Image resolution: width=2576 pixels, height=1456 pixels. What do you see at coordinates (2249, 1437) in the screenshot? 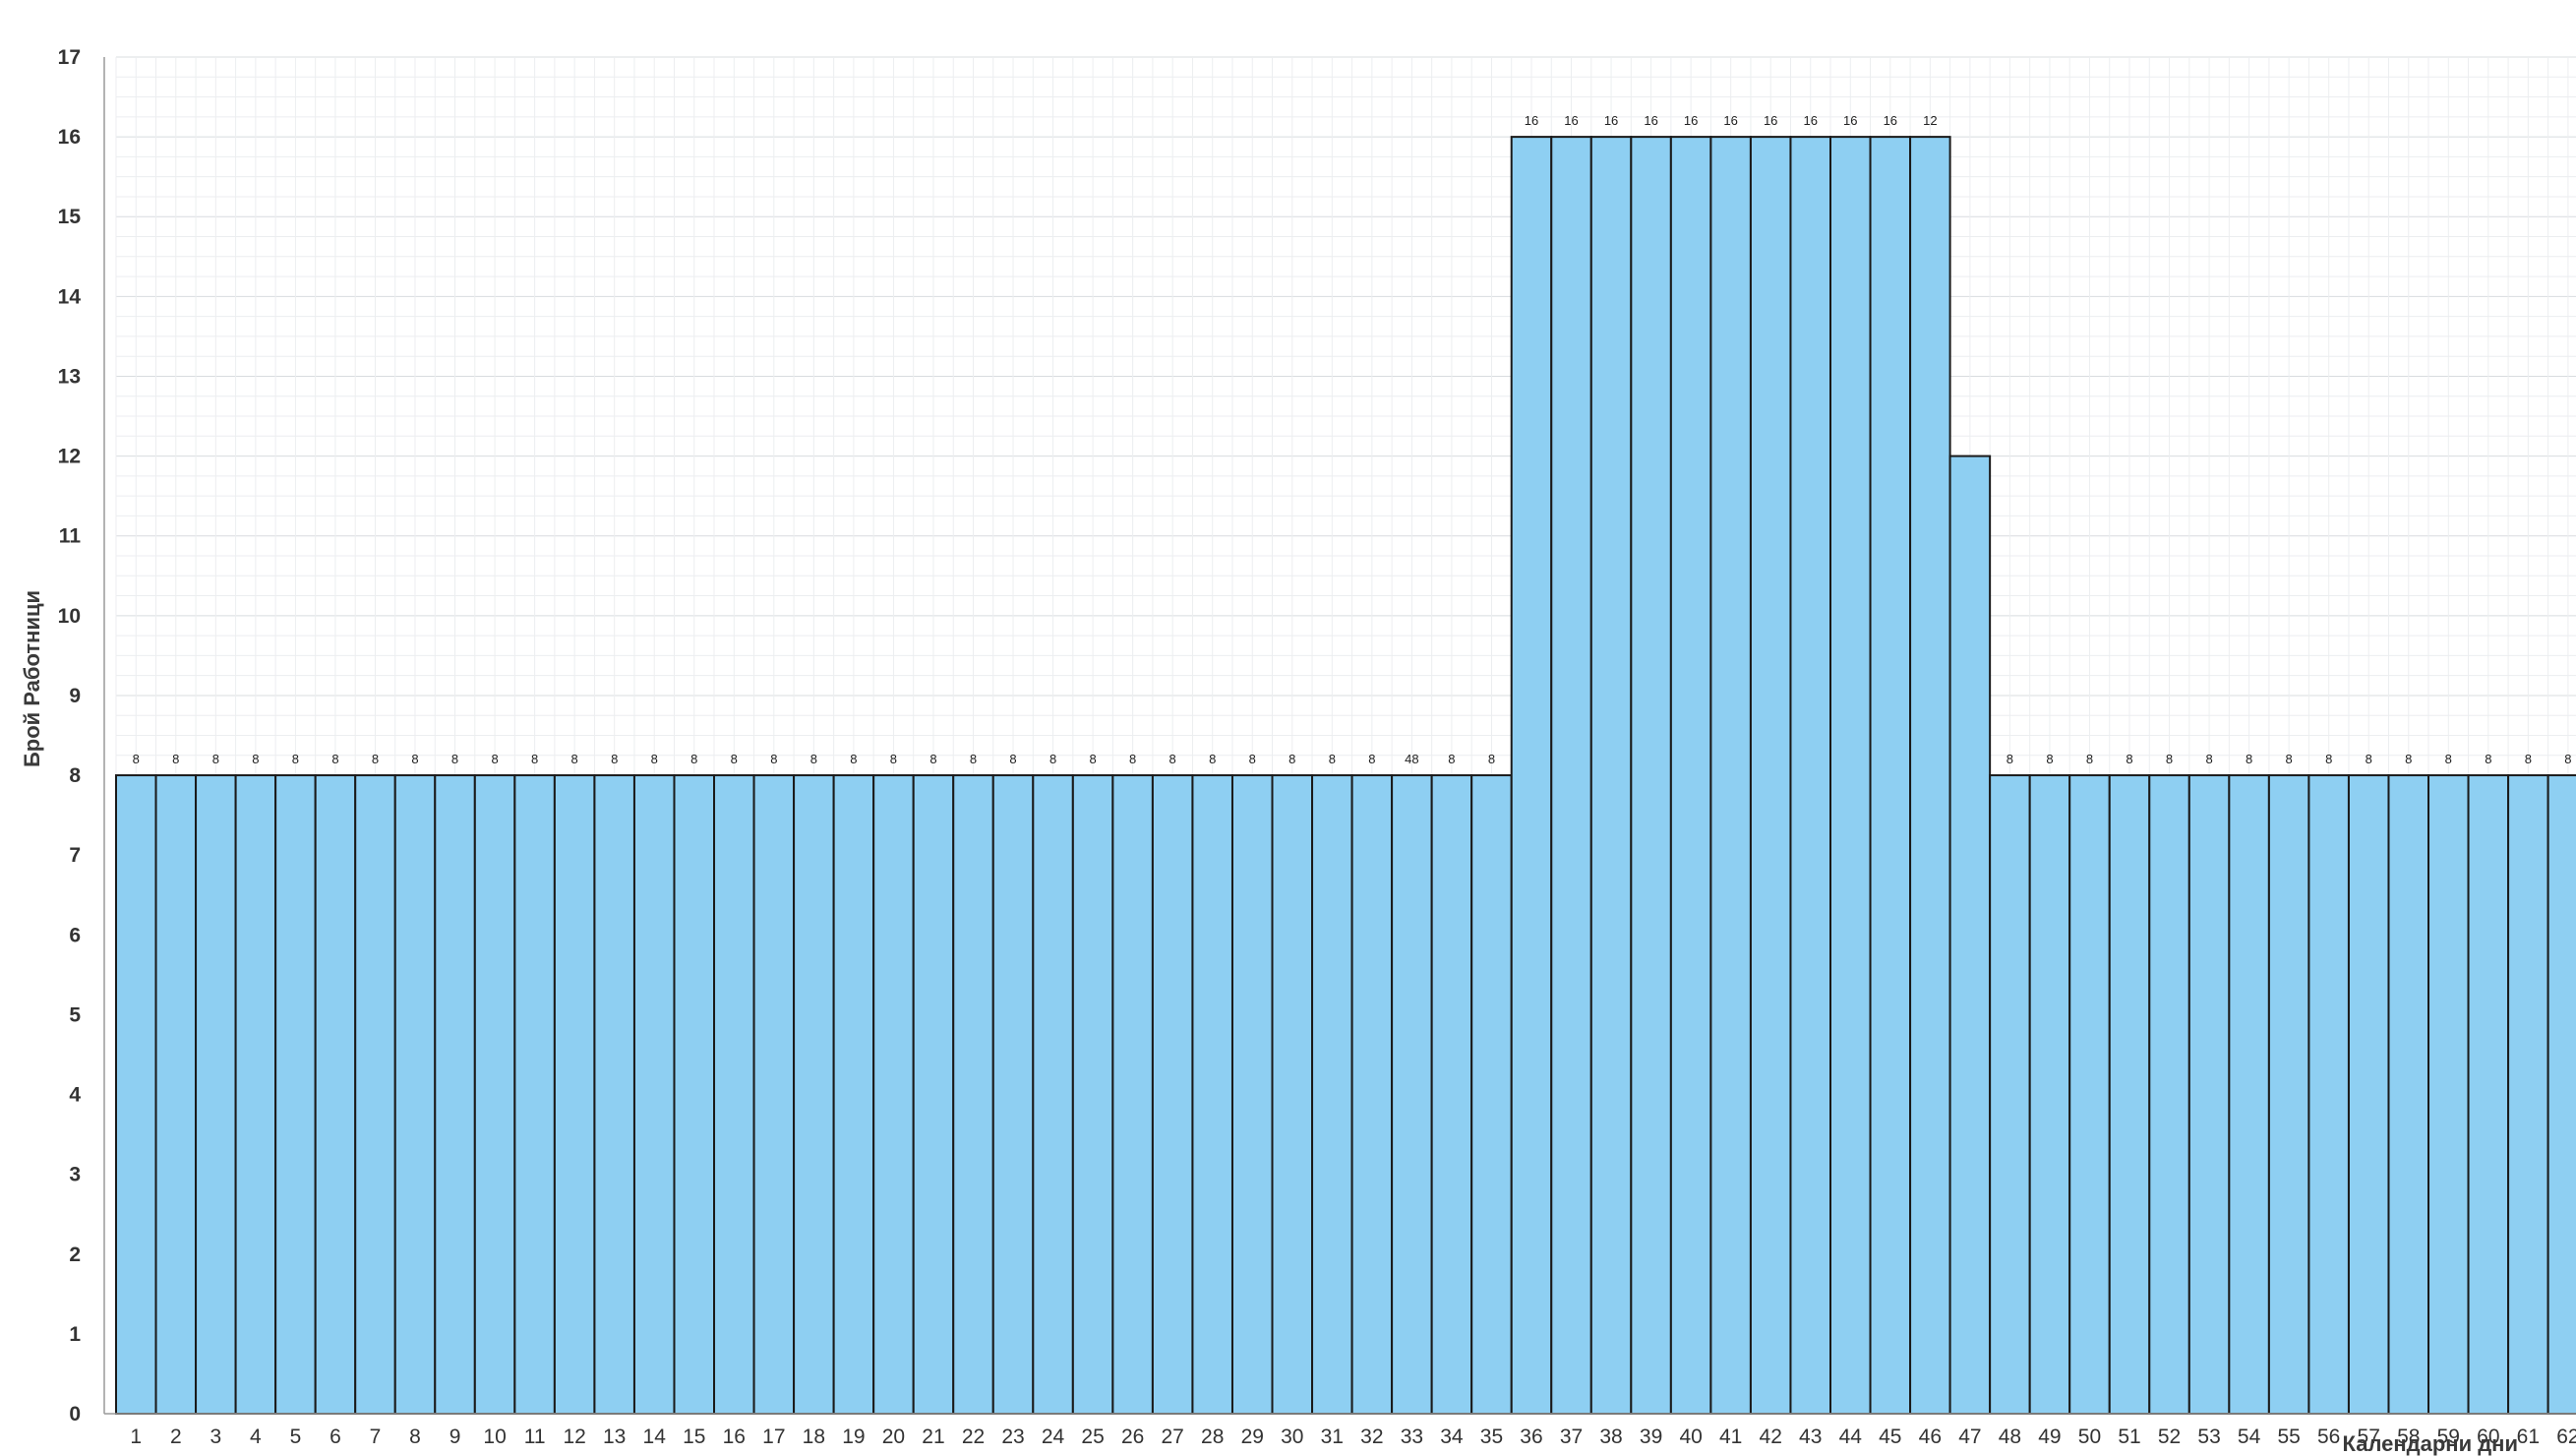
I see `x-tick-label: 54` at bounding box center [2249, 1437].